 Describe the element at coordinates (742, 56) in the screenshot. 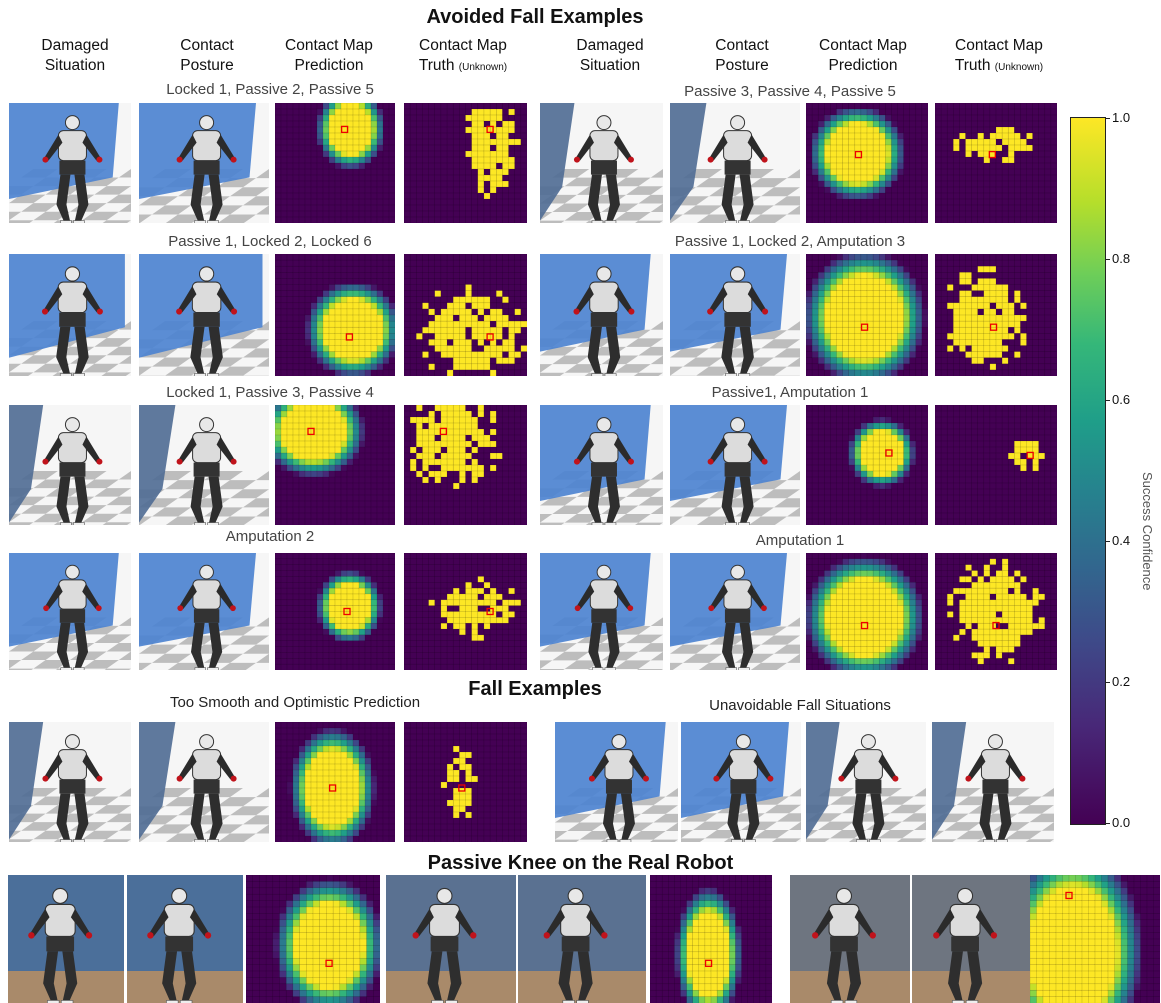

I see `col-header-contact-right: Contact Posture` at that location.